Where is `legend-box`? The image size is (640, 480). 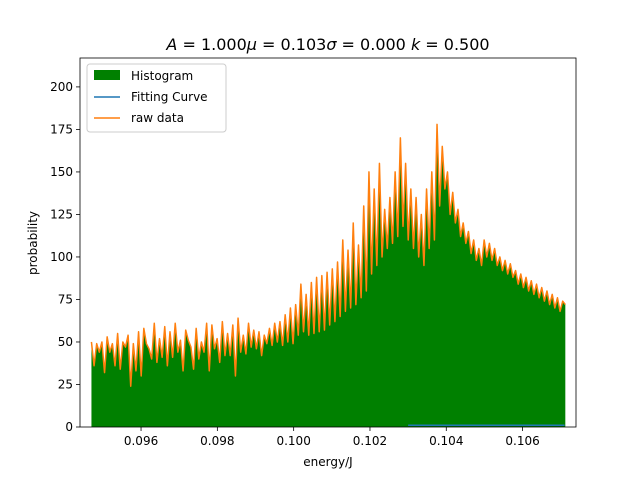 legend-box is located at coordinates (156, 98).